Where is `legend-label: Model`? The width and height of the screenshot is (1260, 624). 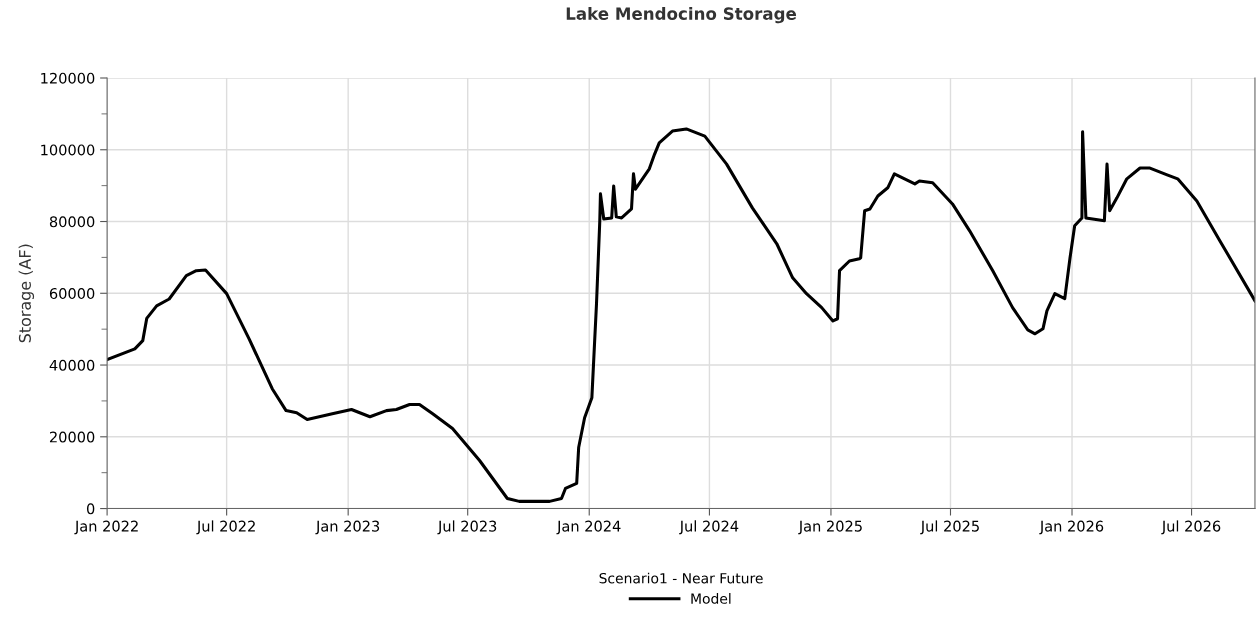
legend-label: Model is located at coordinates (711, 598).